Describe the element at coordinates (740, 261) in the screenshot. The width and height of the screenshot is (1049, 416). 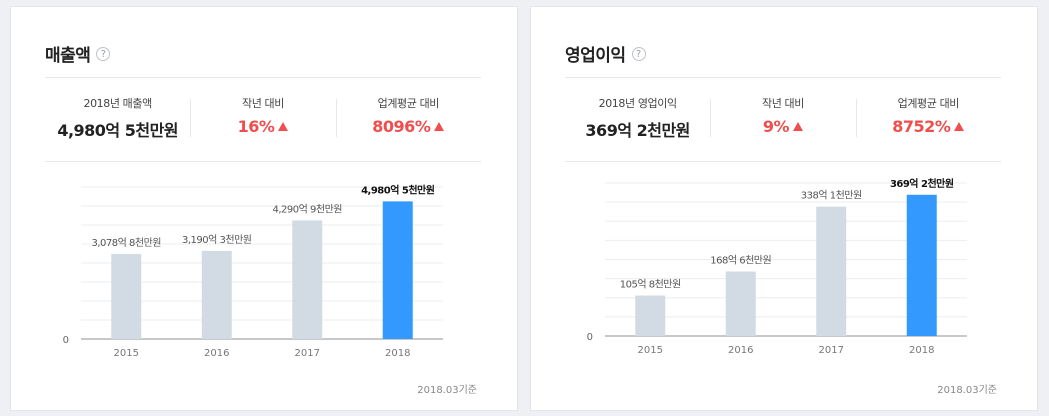
I see `data-label: 168억 6천만원` at that location.